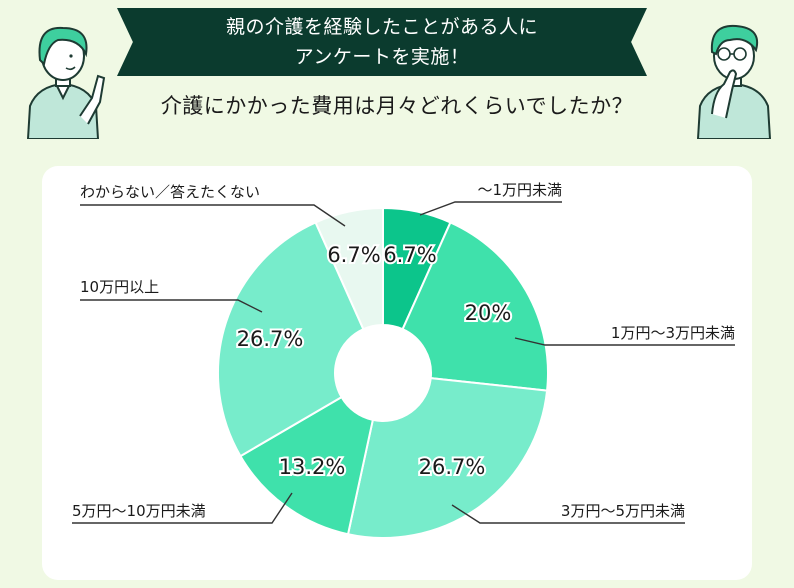 The width and height of the screenshot is (794, 588). Describe the element at coordinates (383, 373) in the screenshot. I see `donut-hole` at that location.